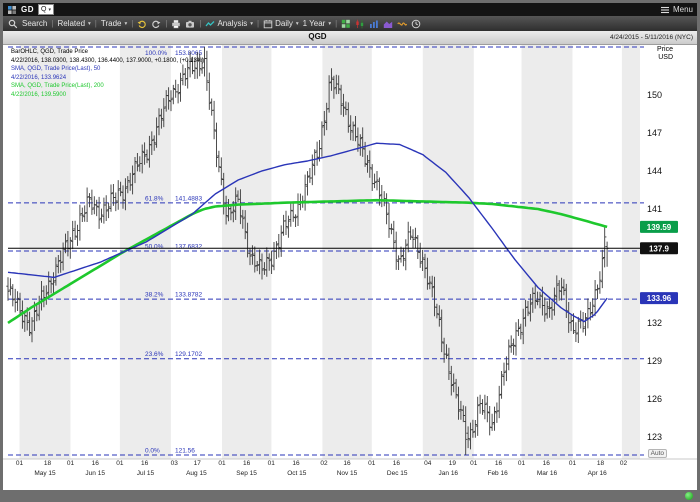 This screenshot has height=502, width=700. What do you see at coordinates (185, 451) in the screenshot?
I see `fib-value-label: 121.56` at bounding box center [185, 451].